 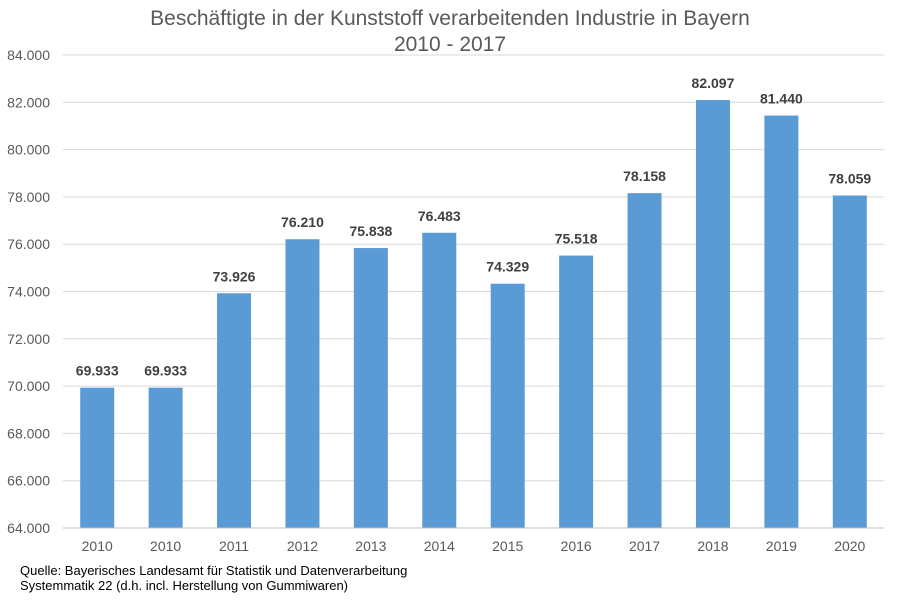 What do you see at coordinates (849, 179) in the screenshot?
I see `data-label: 78.059` at bounding box center [849, 179].